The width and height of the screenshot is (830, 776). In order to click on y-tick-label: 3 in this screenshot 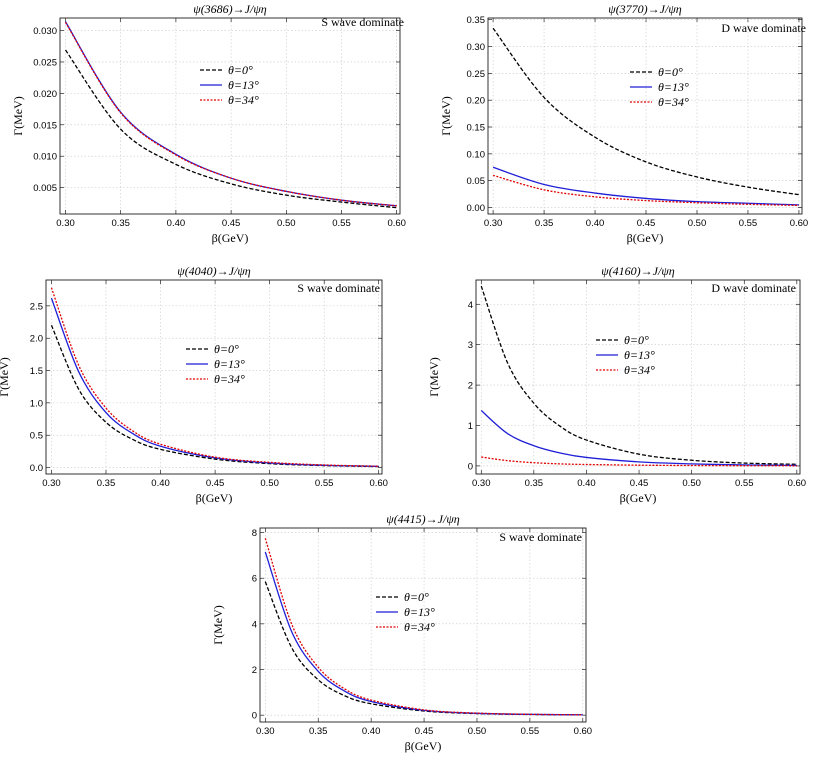, I will do `click(470, 345)`.